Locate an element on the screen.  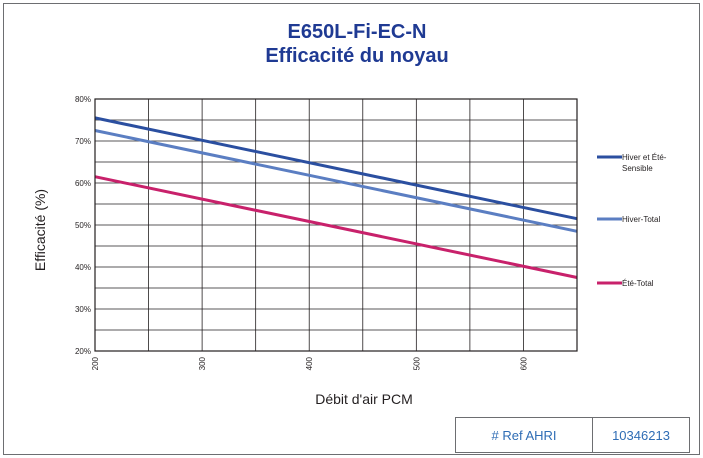
chart-subtitle: Efficacité du noyau is located at coordinates (356, 56).